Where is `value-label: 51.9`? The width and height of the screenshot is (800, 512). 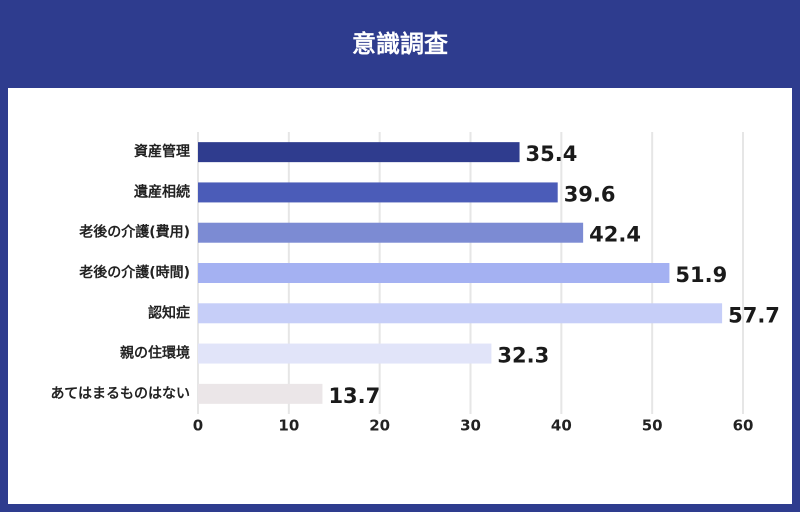 value-label: 51.9 is located at coordinates (701, 275).